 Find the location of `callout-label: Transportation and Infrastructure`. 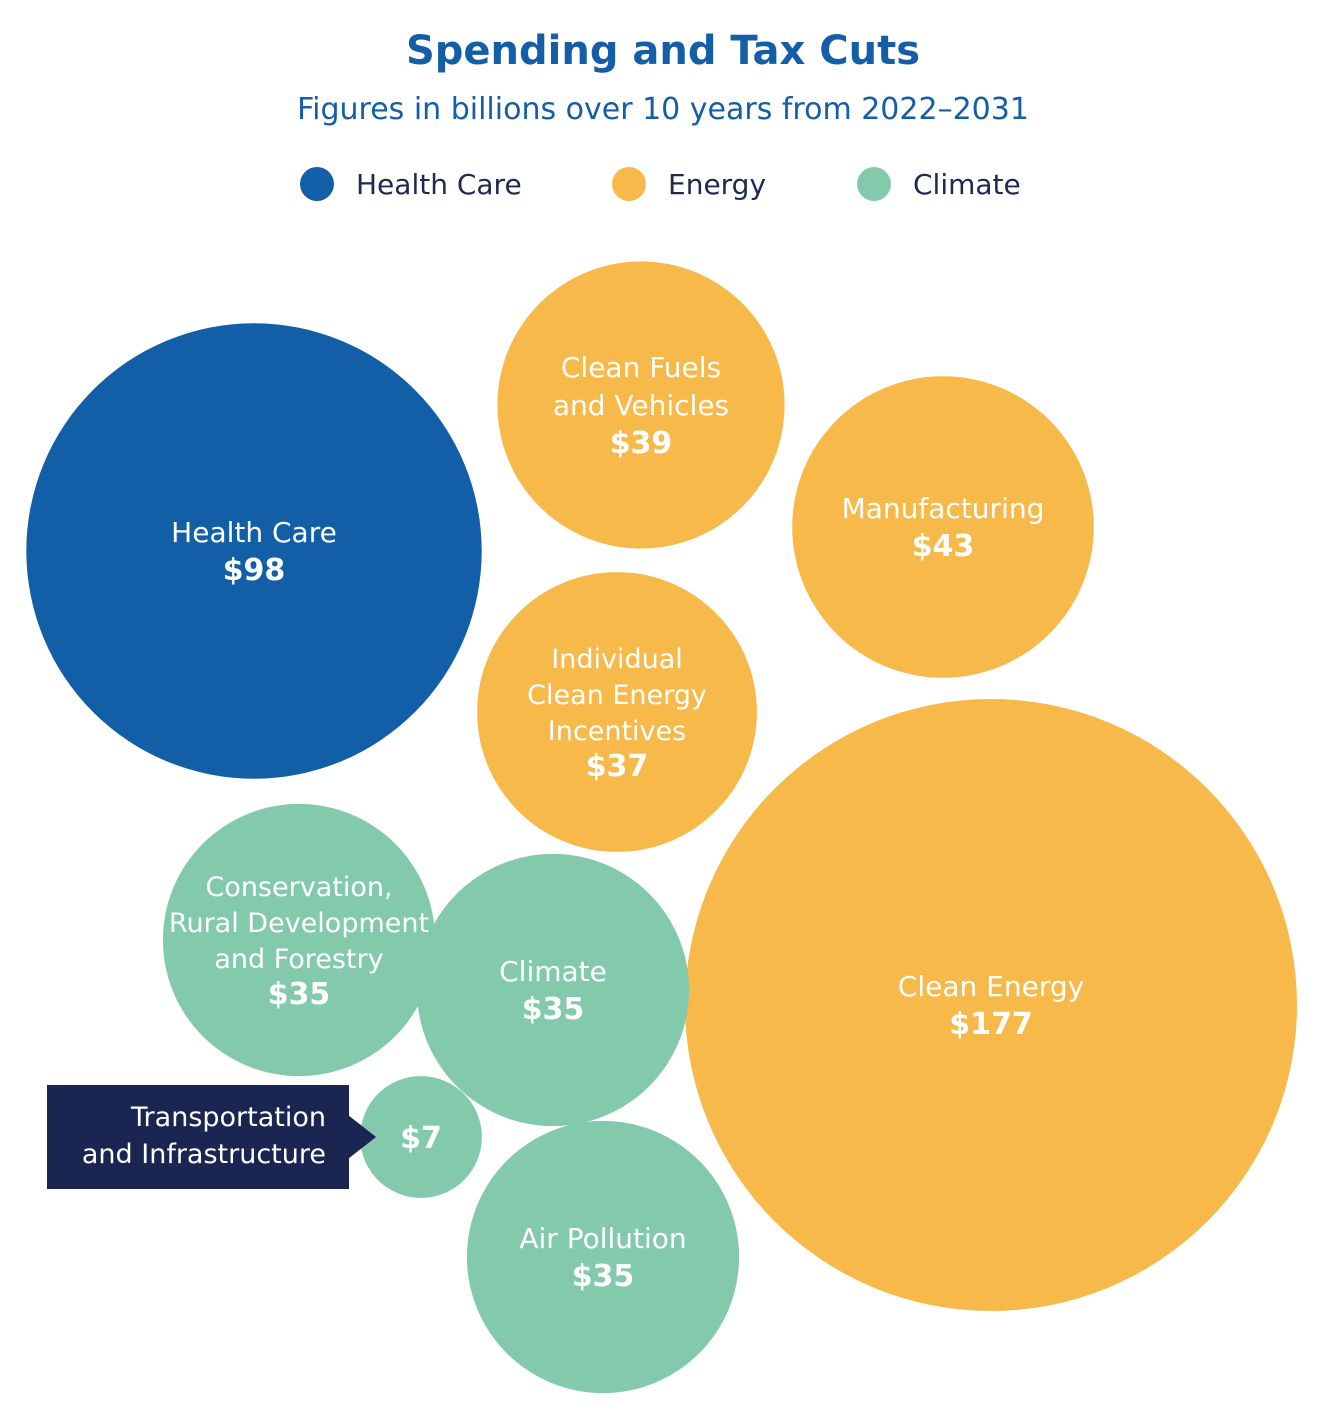

callout-label: Transportation and Infrastructure is located at coordinates (204, 1136).